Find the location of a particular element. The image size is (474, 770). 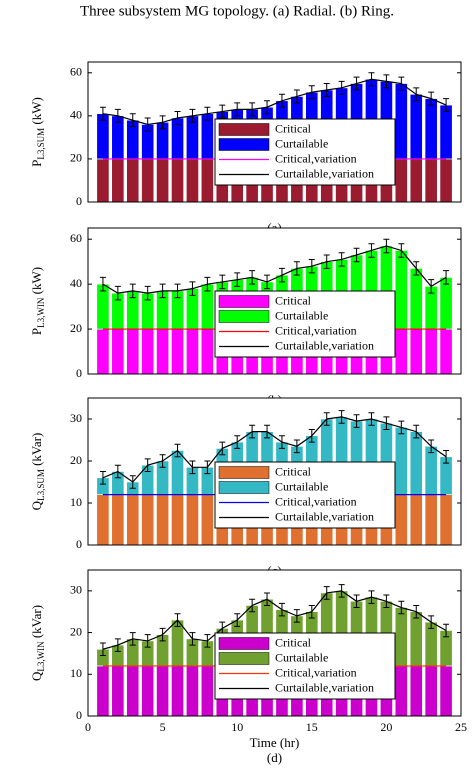

x-tick-label: 0 is located at coordinates (88, 727).